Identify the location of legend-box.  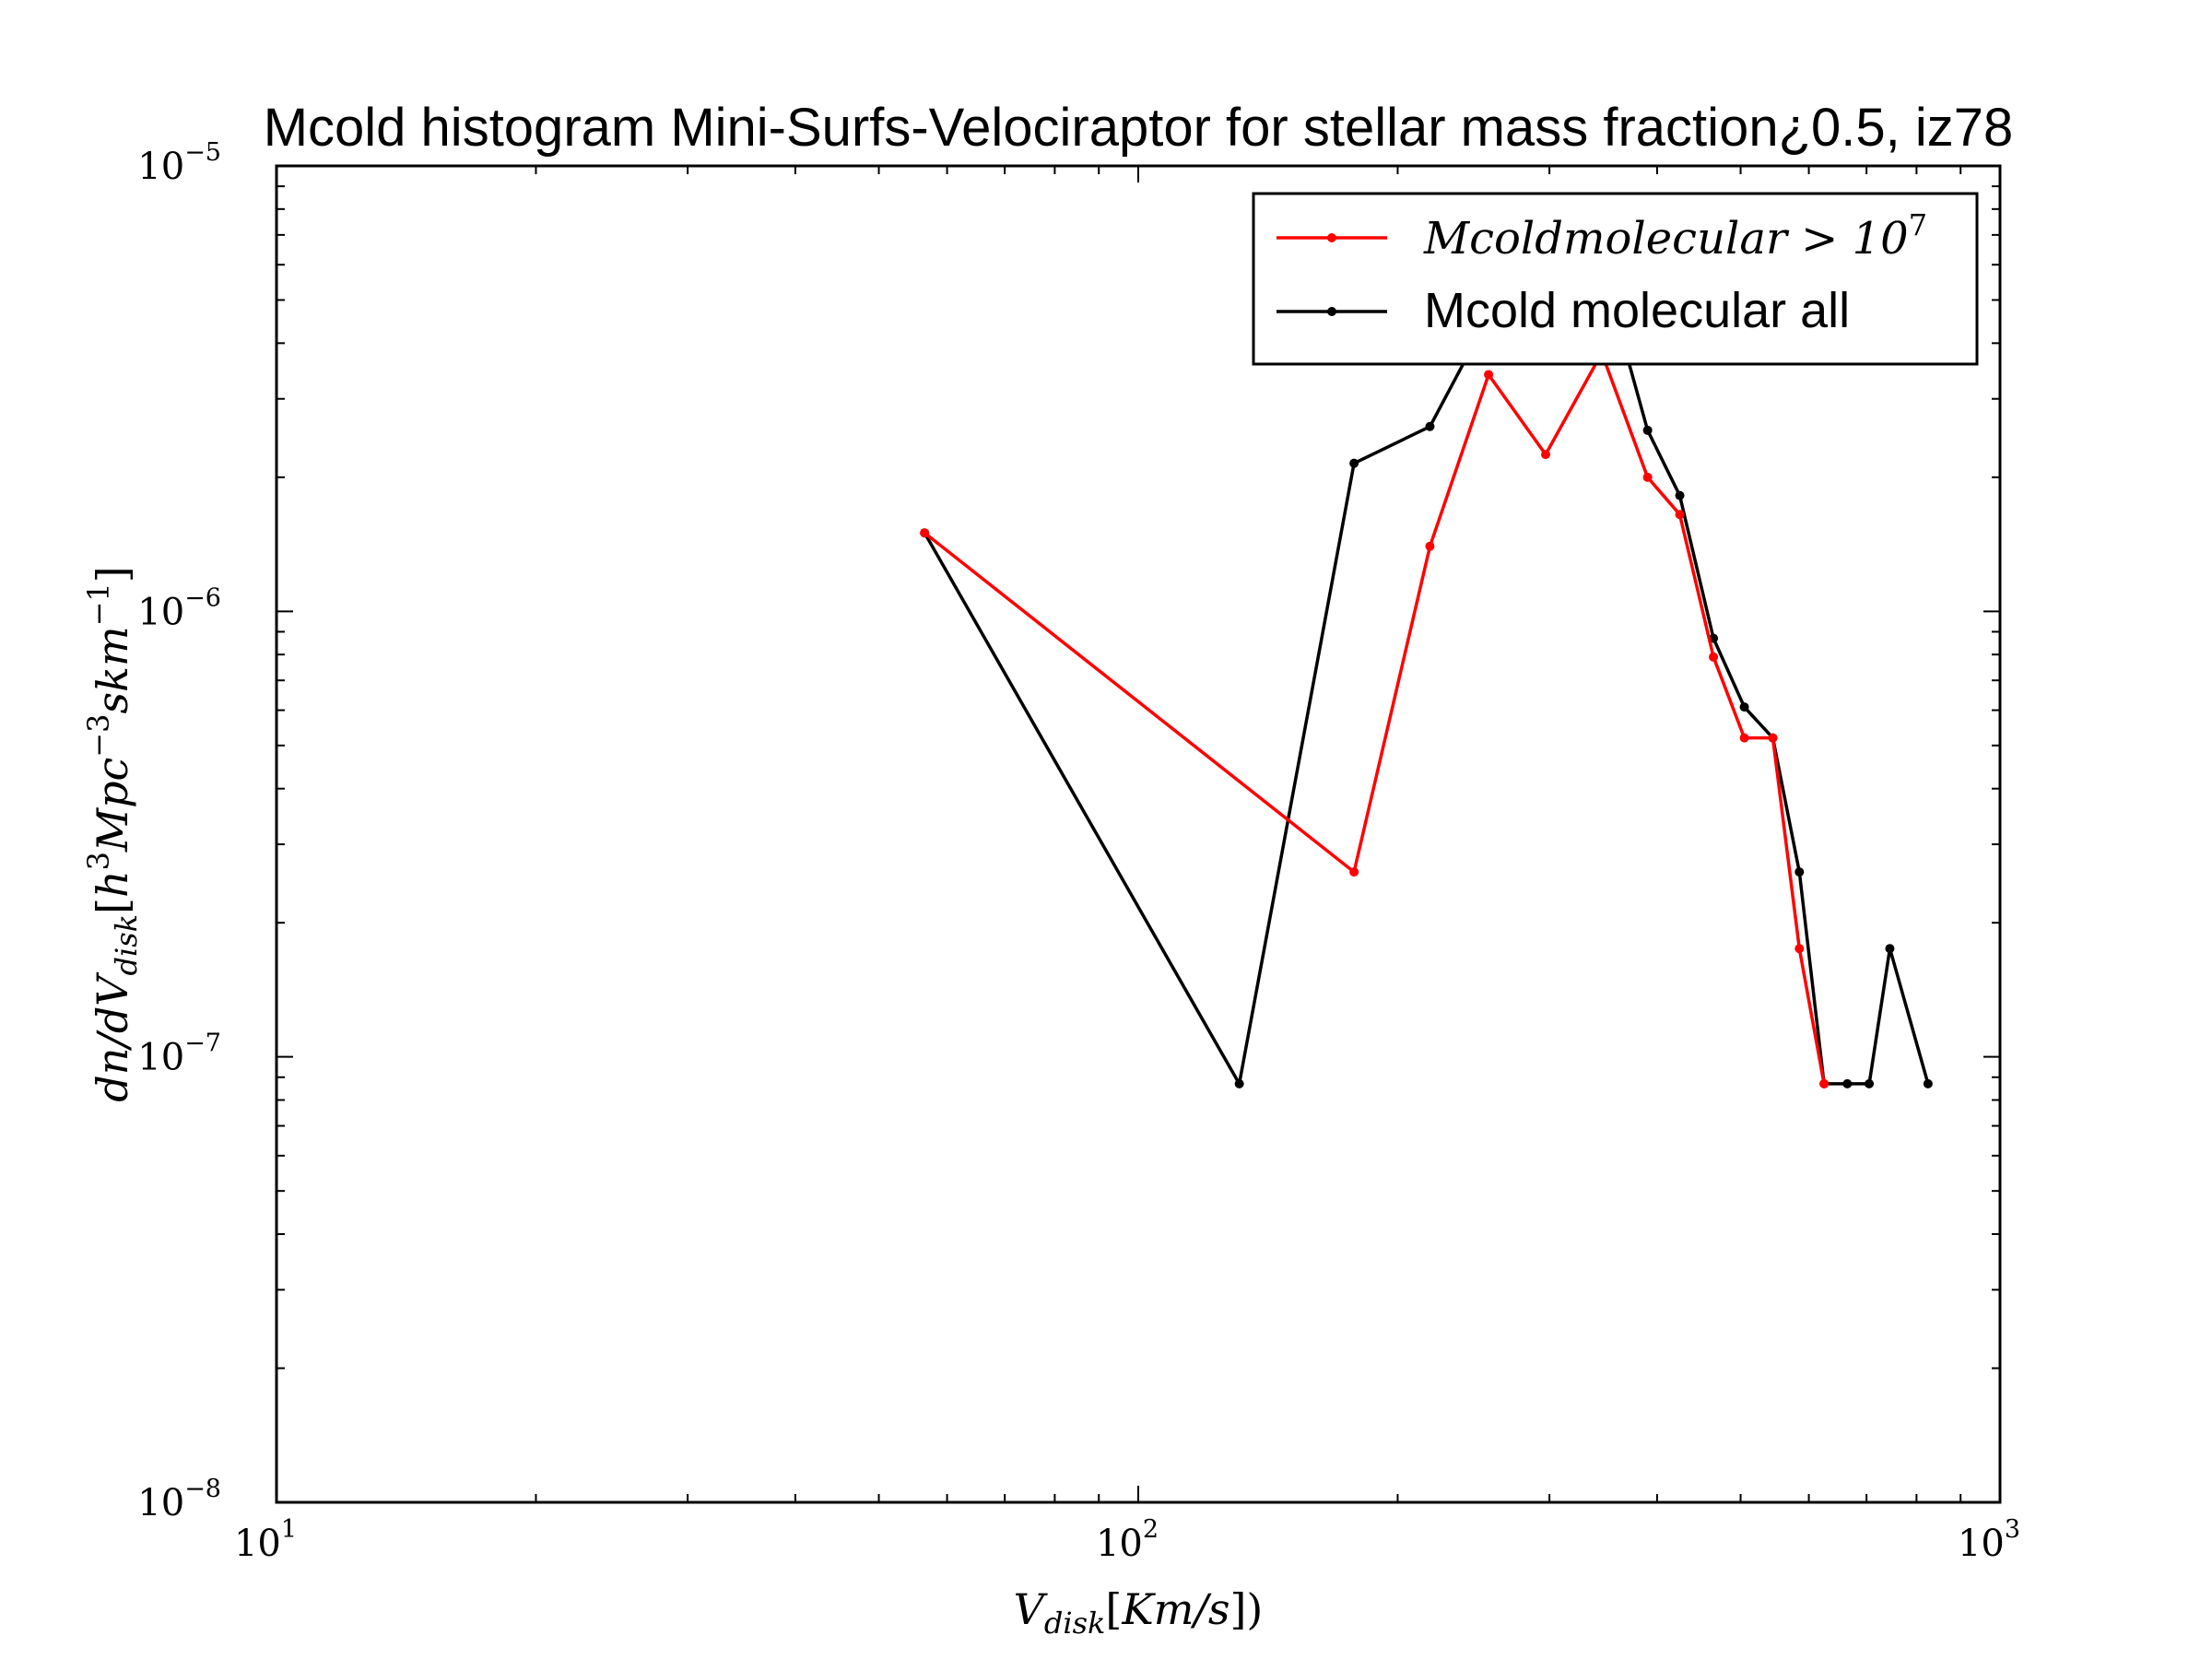
(1615, 279).